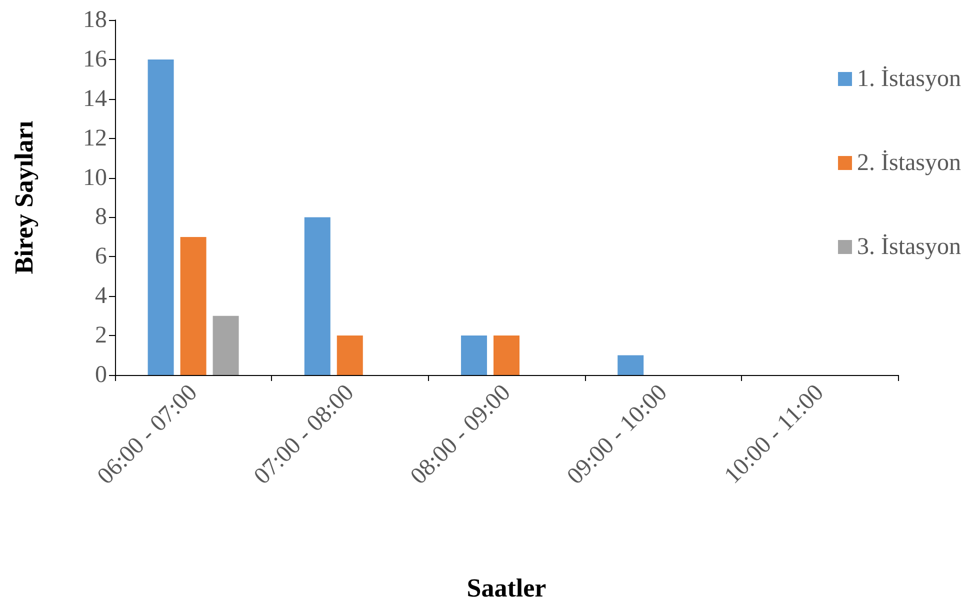 The height and width of the screenshot is (606, 978). What do you see at coordinates (909, 79) in the screenshot?
I see `legend-label: 1. İstasyon` at bounding box center [909, 79].